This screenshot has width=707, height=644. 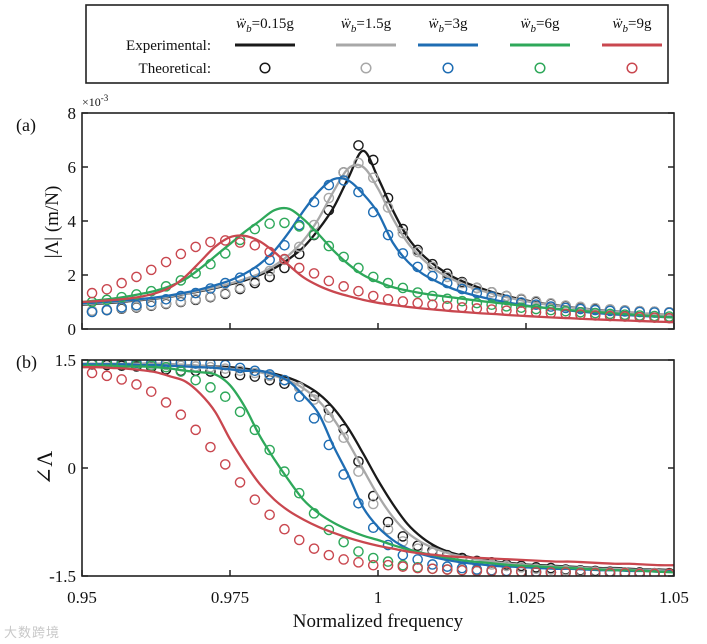 I want to click on legend-entry: ẅb=1.5g, so click(x=366, y=45).